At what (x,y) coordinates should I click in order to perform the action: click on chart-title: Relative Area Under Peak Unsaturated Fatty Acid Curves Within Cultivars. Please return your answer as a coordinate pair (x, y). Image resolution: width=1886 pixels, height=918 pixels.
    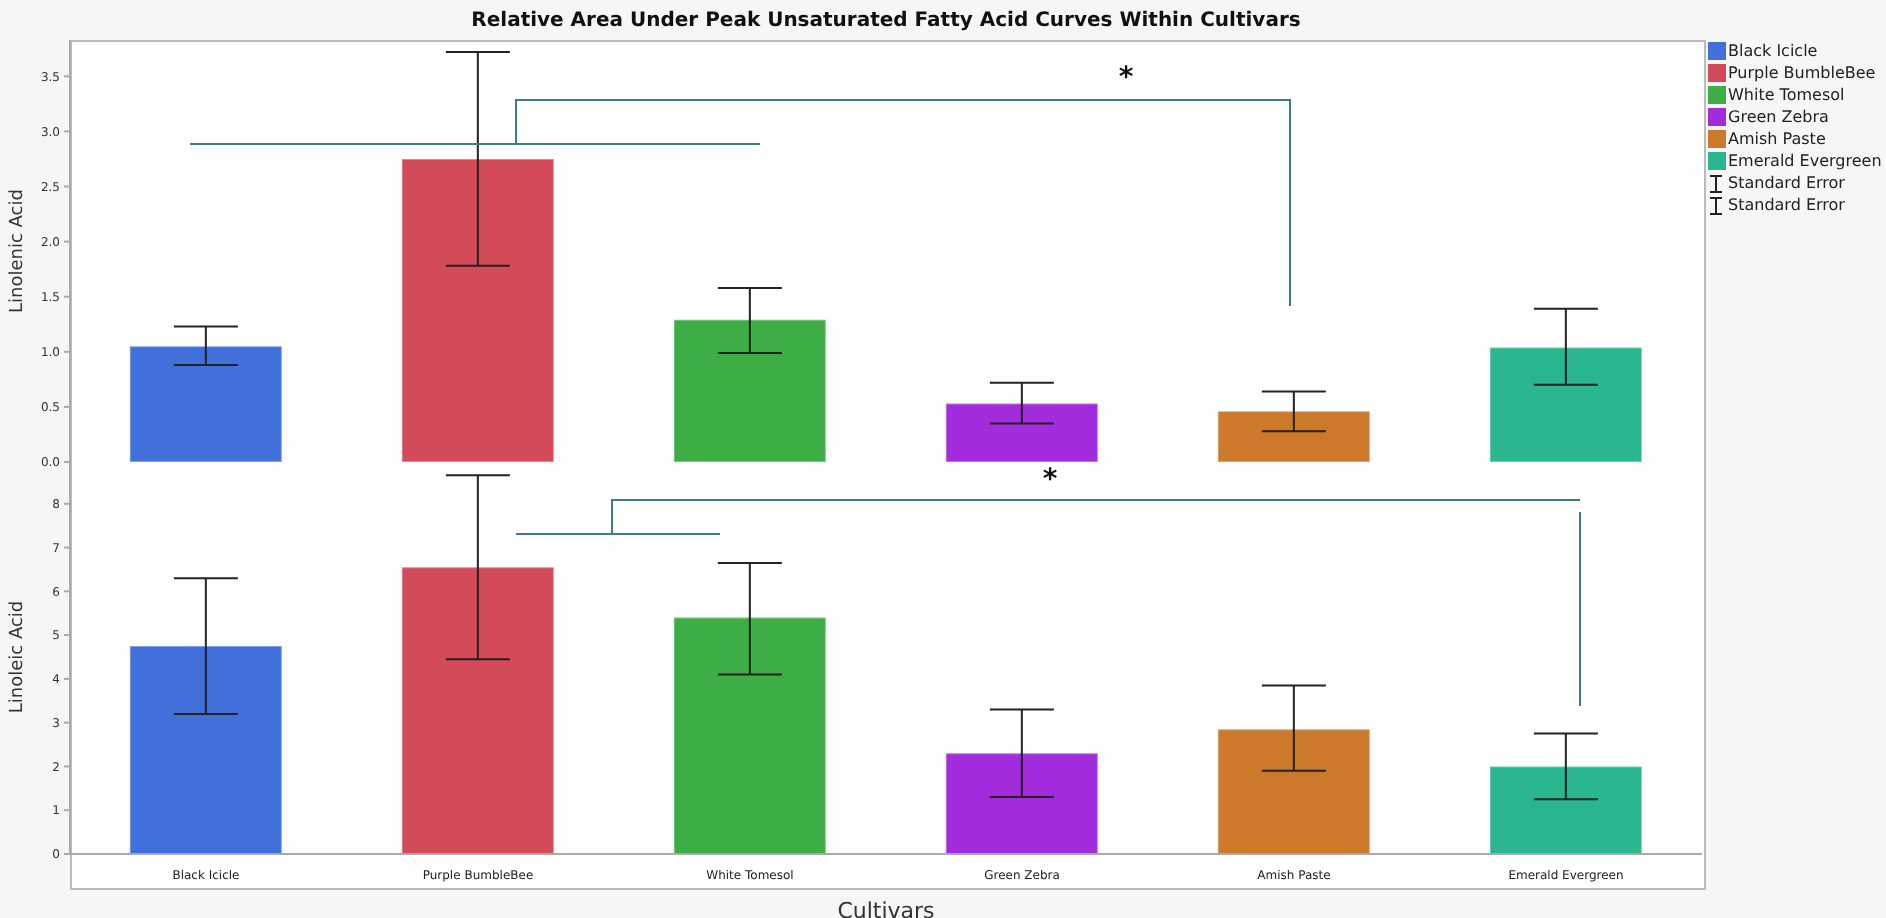
    Looking at the image, I should click on (886, 21).